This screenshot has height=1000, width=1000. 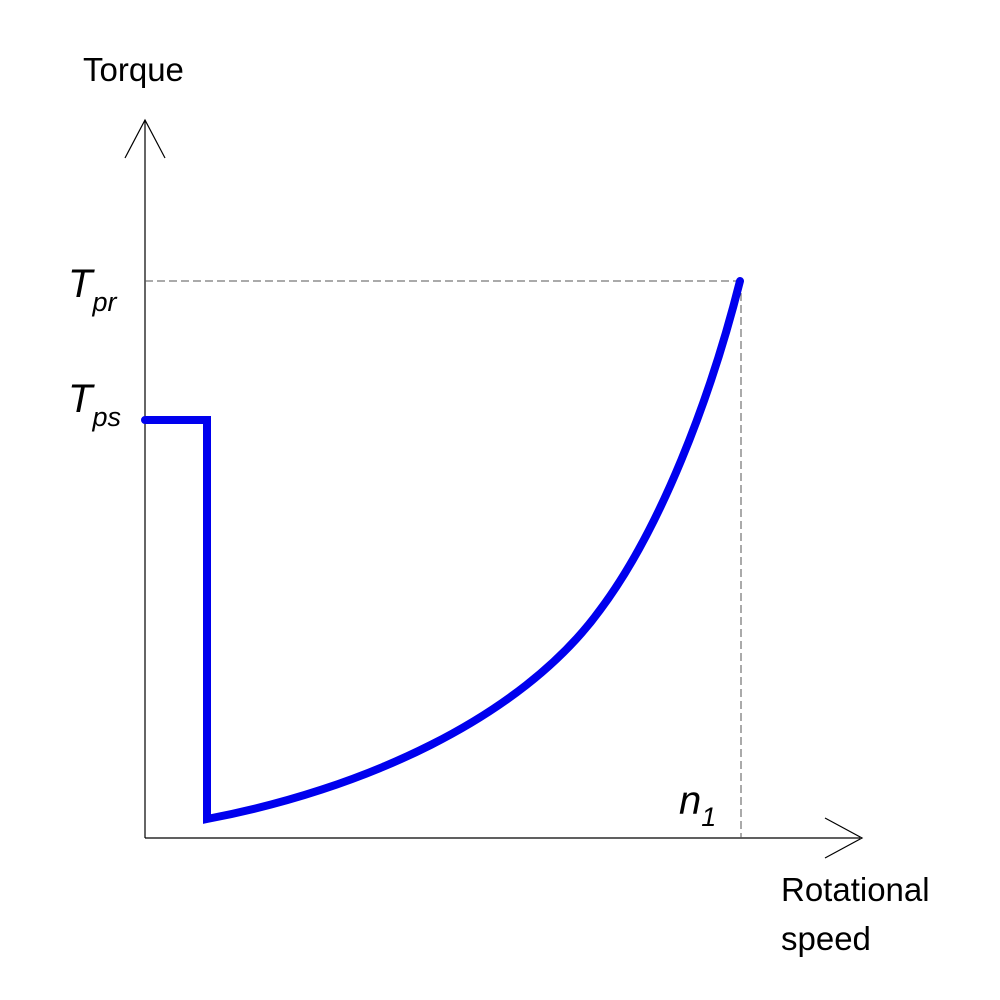 I want to click on tps-label-main: T, so click(x=81, y=399).